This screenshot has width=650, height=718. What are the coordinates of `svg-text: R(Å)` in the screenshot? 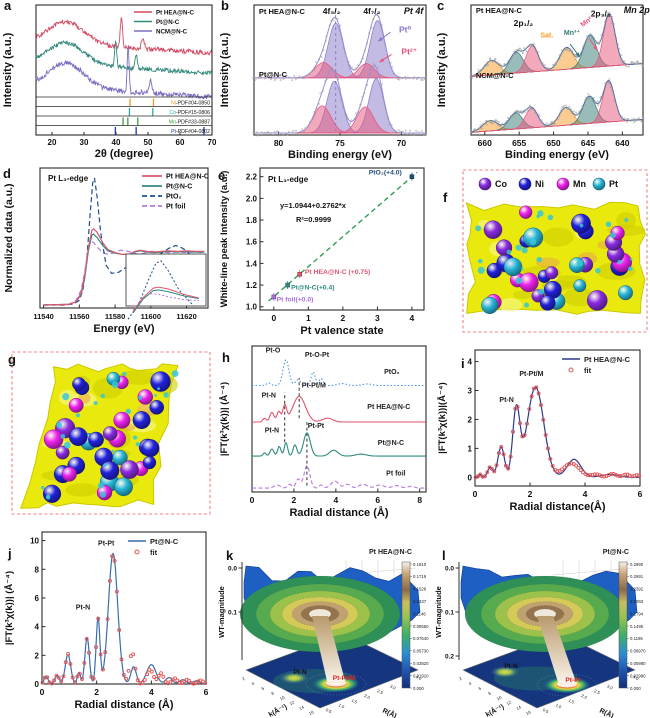 It's located at (389, 712).